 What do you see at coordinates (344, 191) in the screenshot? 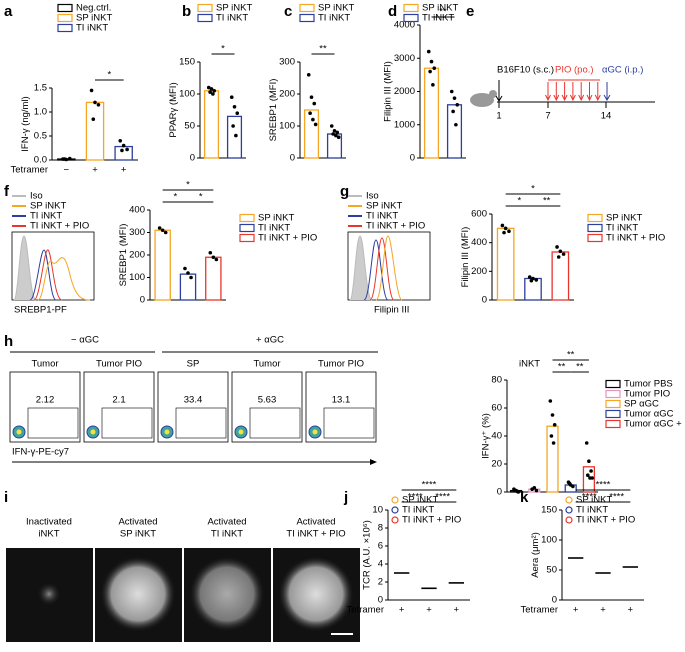
I see `panel-letter: g` at bounding box center [344, 191].